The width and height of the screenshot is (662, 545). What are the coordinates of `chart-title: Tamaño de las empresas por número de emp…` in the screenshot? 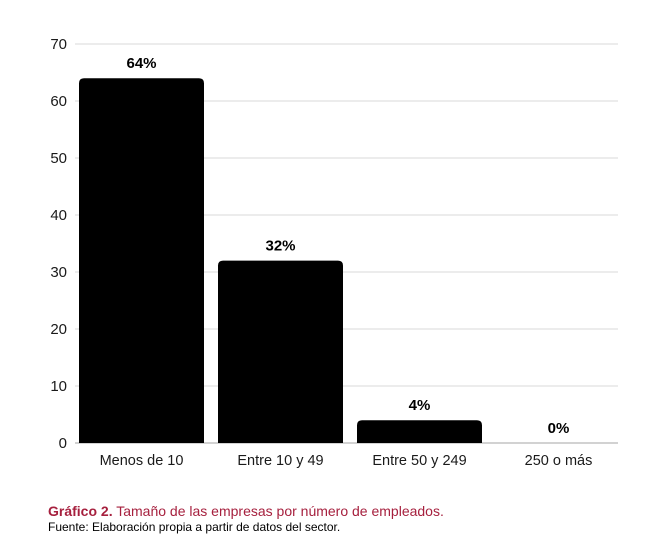 It's located at (280, 511).